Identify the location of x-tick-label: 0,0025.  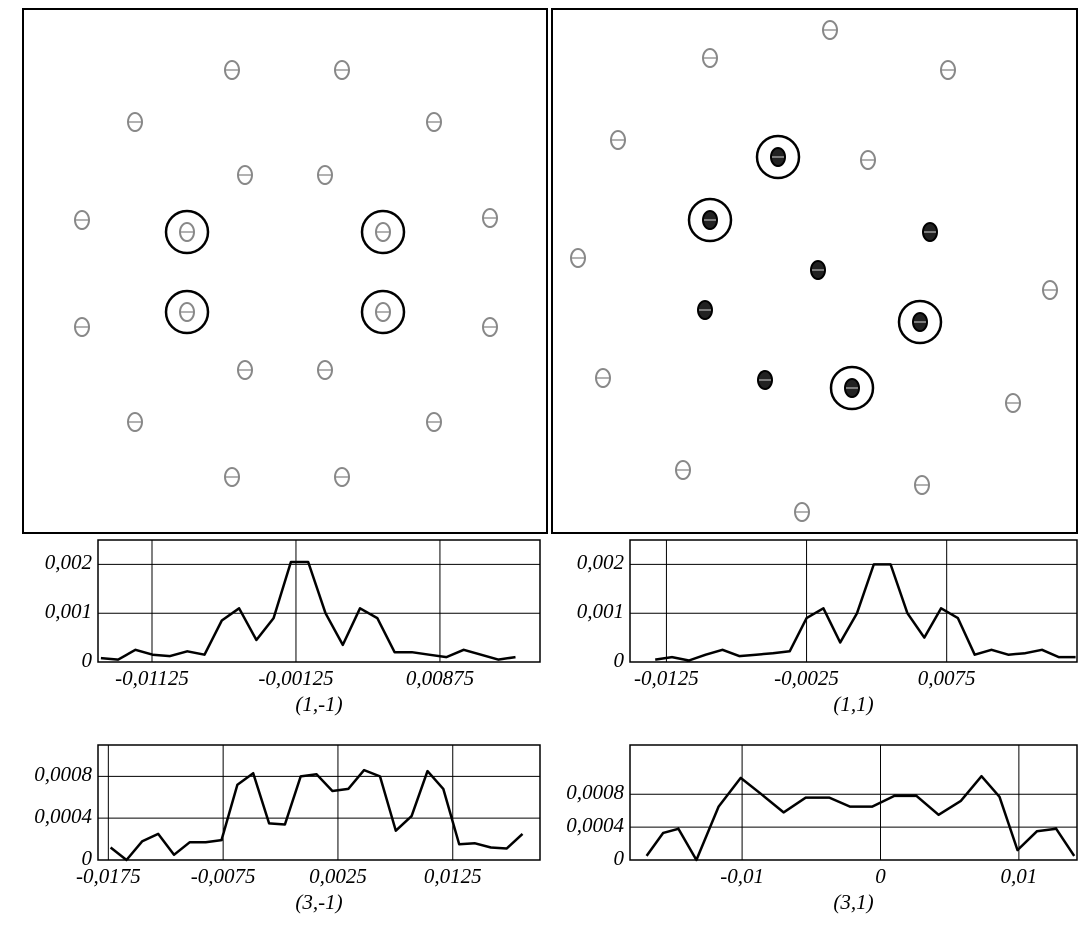
(338, 876).